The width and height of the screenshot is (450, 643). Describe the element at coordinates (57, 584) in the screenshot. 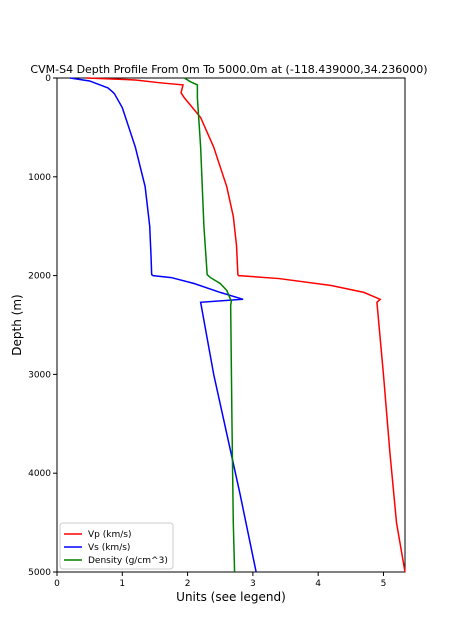

I see `x-tick-label-0: 0` at that location.